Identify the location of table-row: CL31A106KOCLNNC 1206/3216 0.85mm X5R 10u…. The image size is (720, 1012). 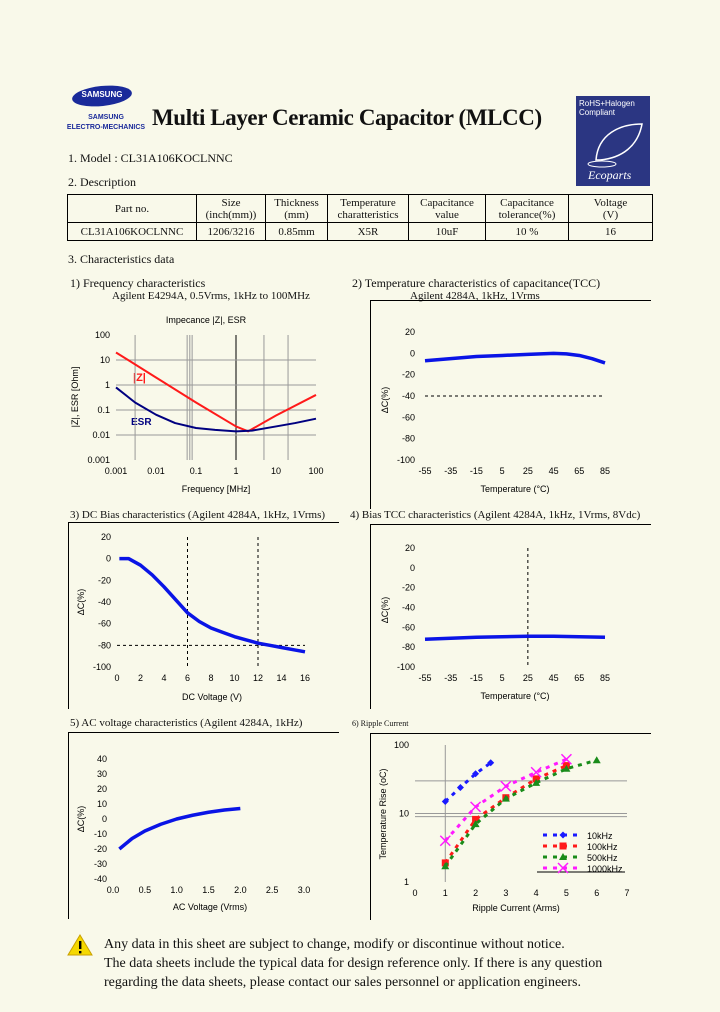
(360, 231).